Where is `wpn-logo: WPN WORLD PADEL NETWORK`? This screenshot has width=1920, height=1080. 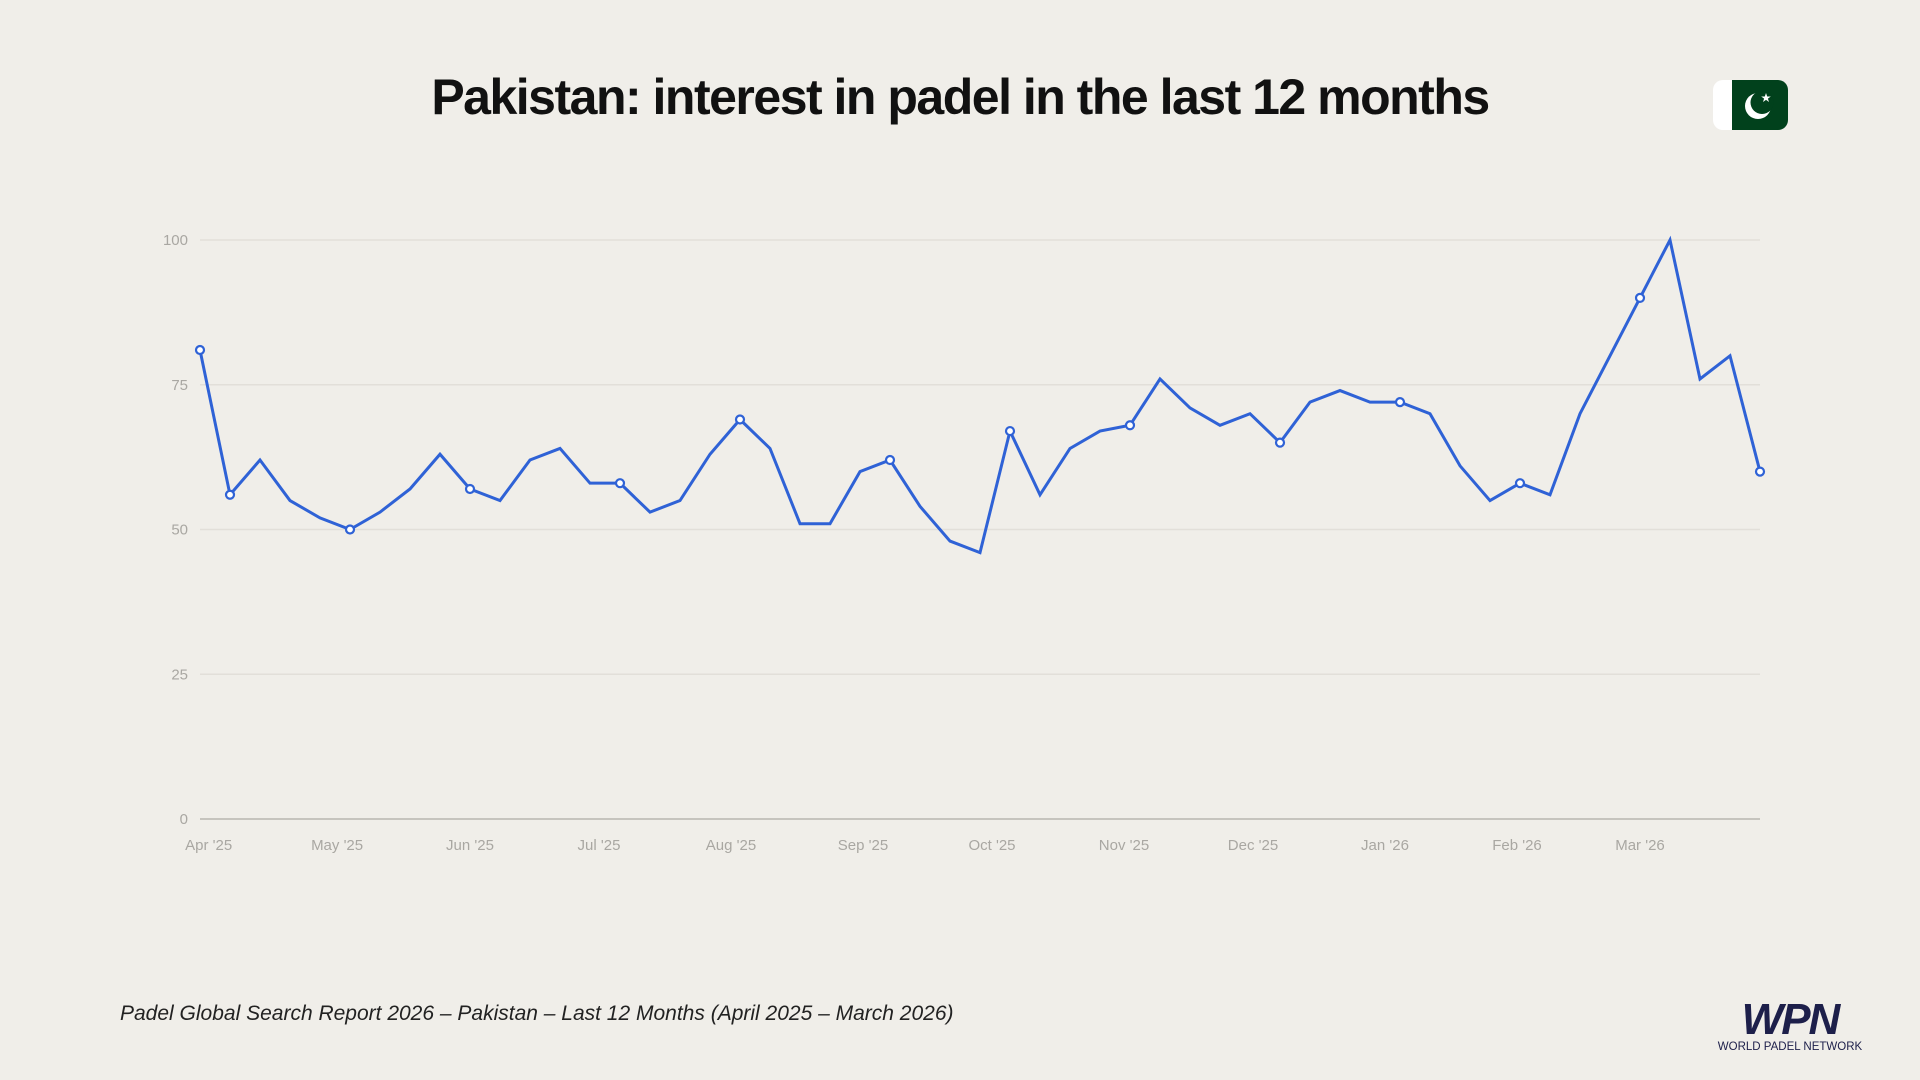
wpn-logo: WPN WORLD PADEL NETWORK is located at coordinates (1790, 1024).